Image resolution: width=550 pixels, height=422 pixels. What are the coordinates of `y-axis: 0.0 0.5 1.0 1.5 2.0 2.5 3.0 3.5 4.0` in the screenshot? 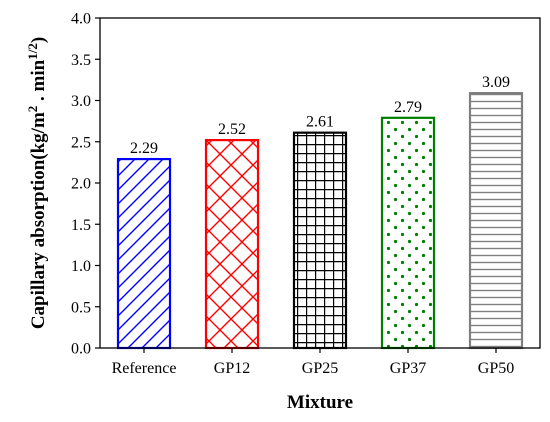 It's located at (85, 184).